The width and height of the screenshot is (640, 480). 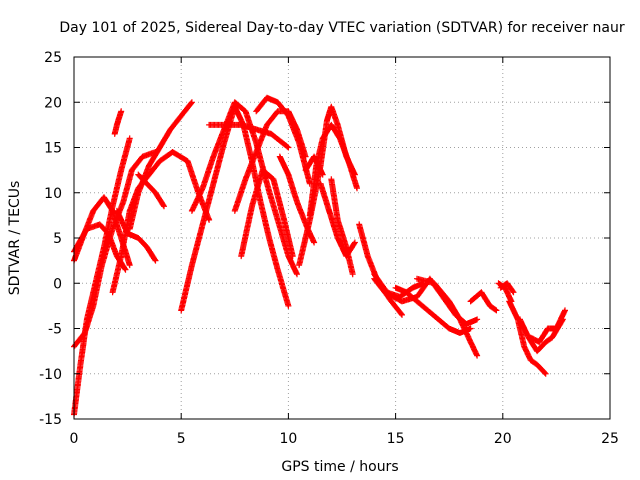 What do you see at coordinates (288, 439) in the screenshot?
I see `x-tick-label: 10` at bounding box center [288, 439].